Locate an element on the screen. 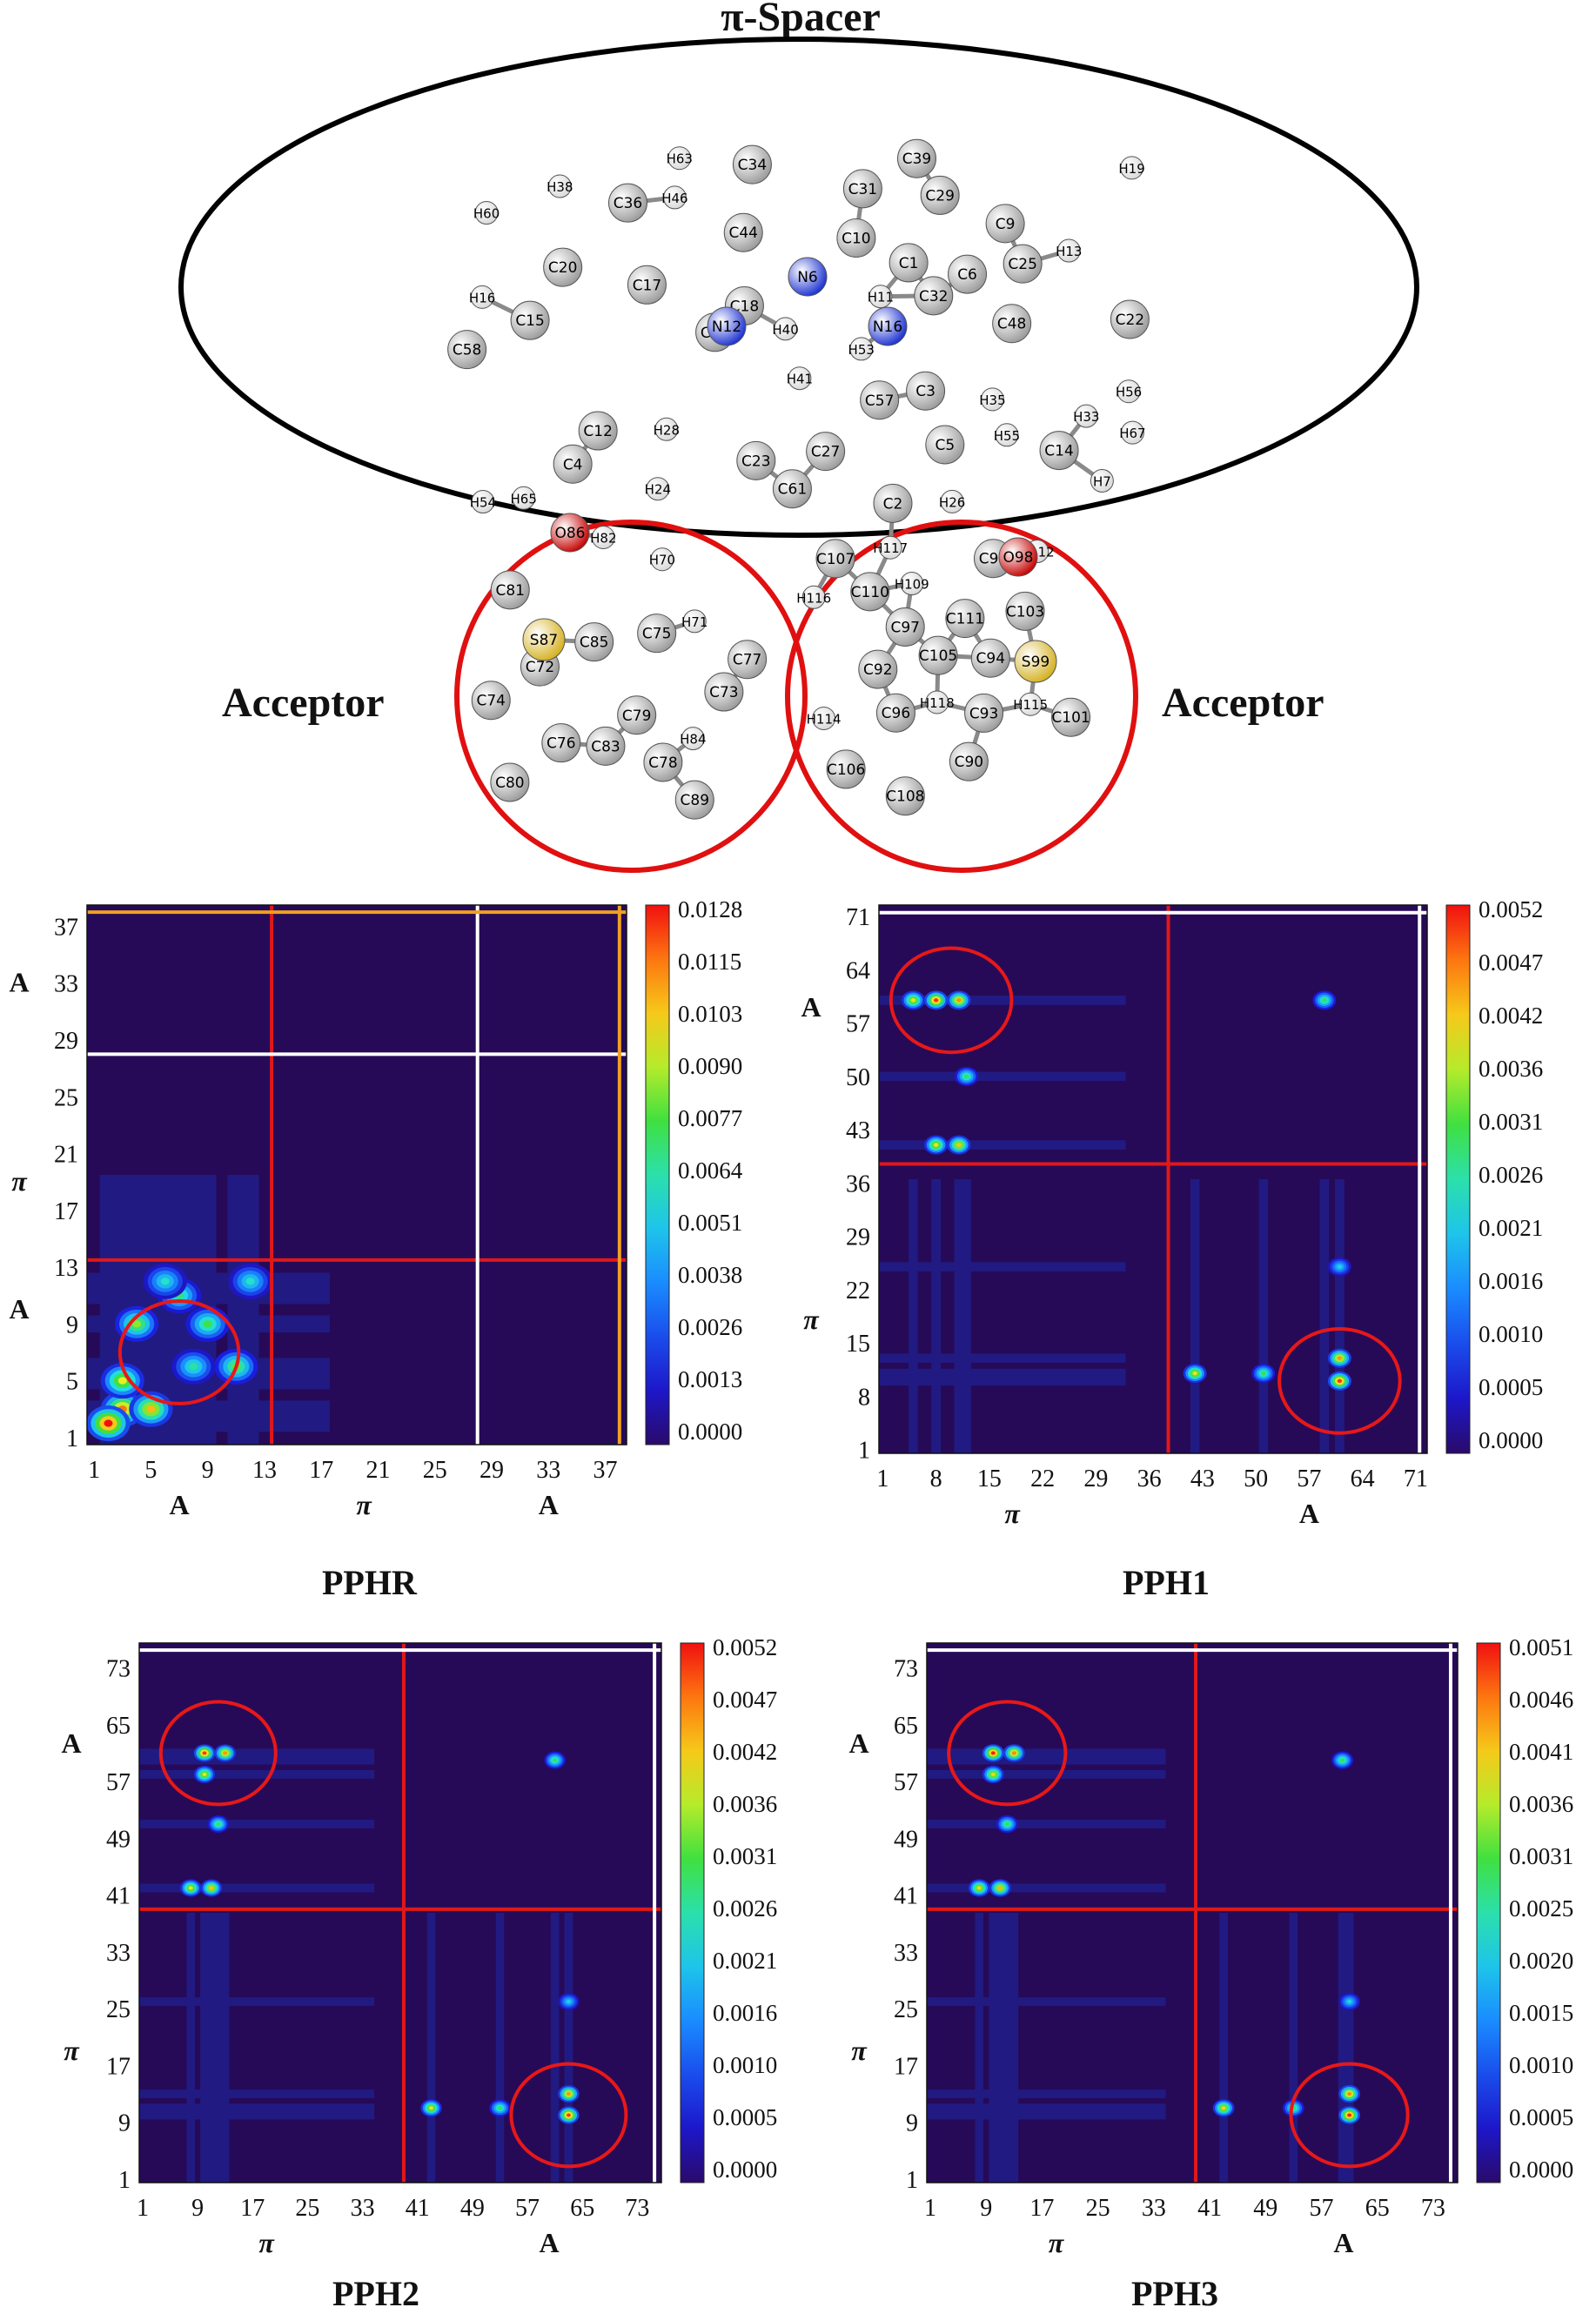  colorbar is located at coordinates (1458, 1179).